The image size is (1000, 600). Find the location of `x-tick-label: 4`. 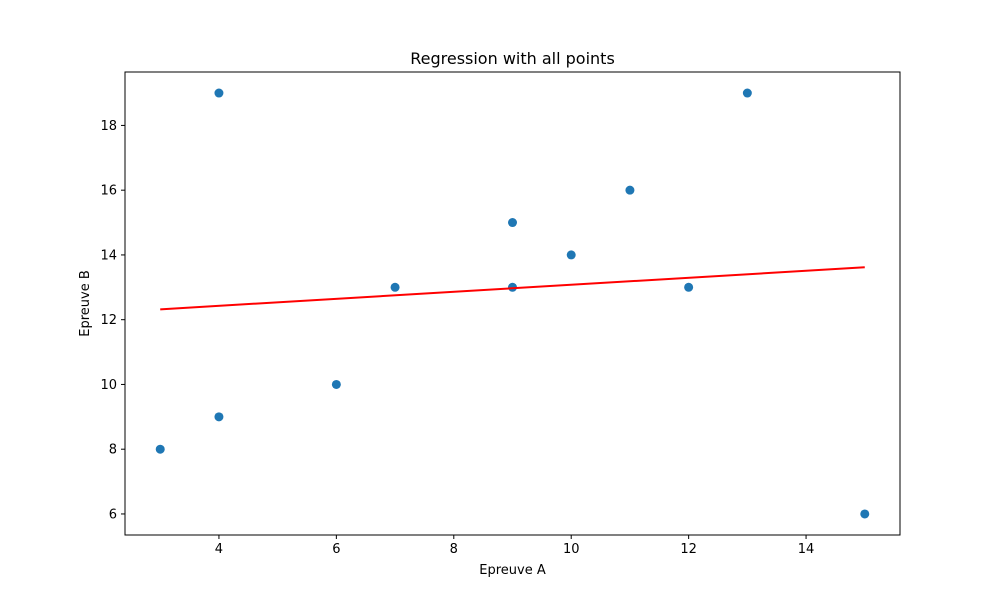

x-tick-label: 4 is located at coordinates (219, 549).